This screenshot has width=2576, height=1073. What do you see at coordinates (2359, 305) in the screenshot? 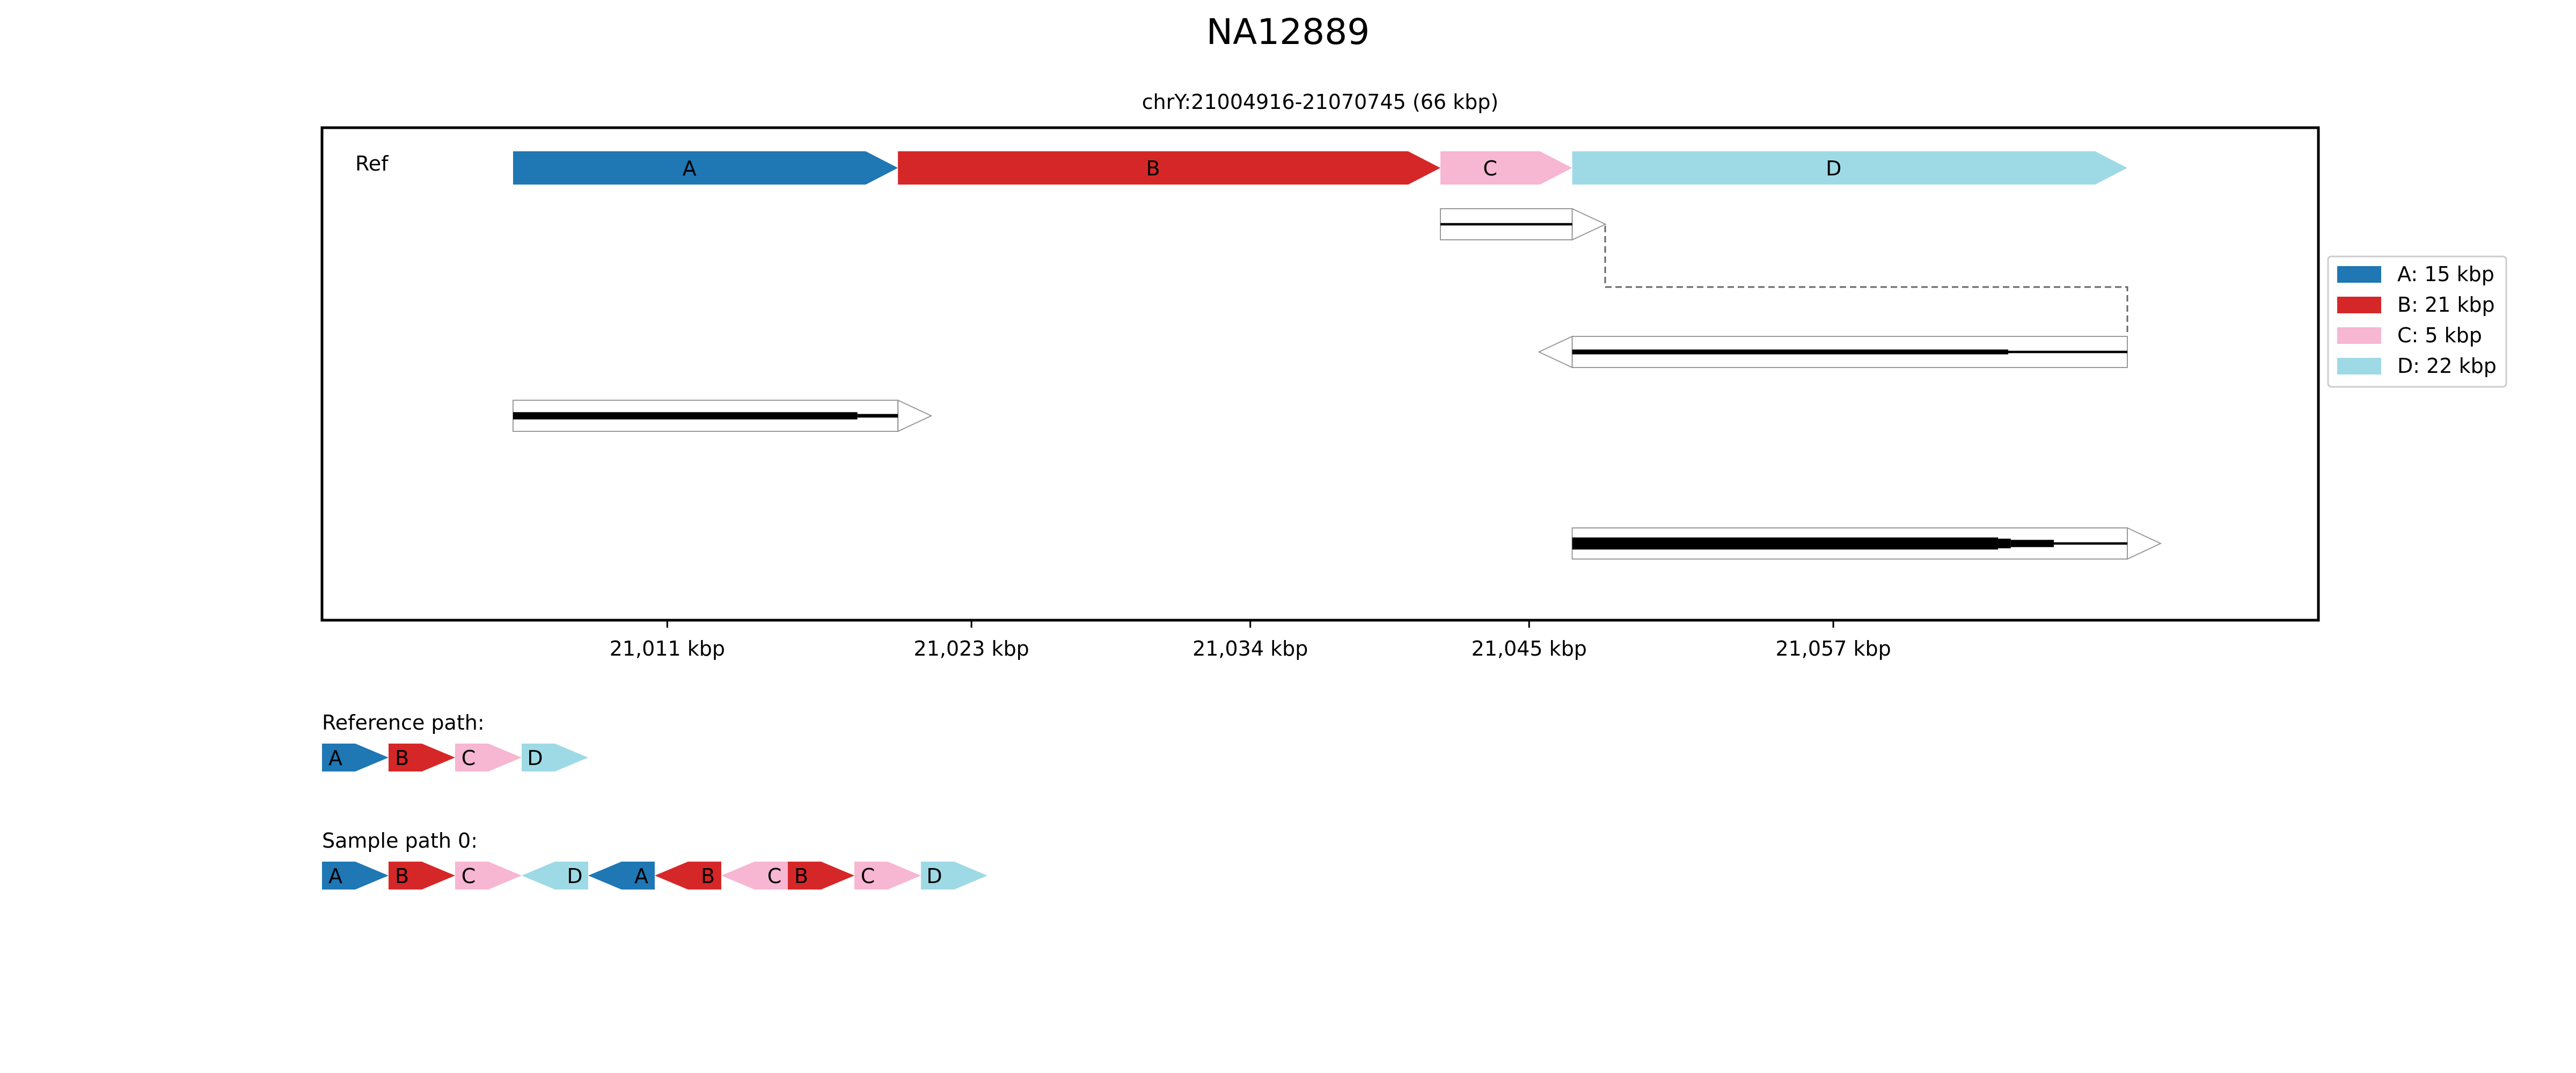
I see `legend-swatch-b` at bounding box center [2359, 305].